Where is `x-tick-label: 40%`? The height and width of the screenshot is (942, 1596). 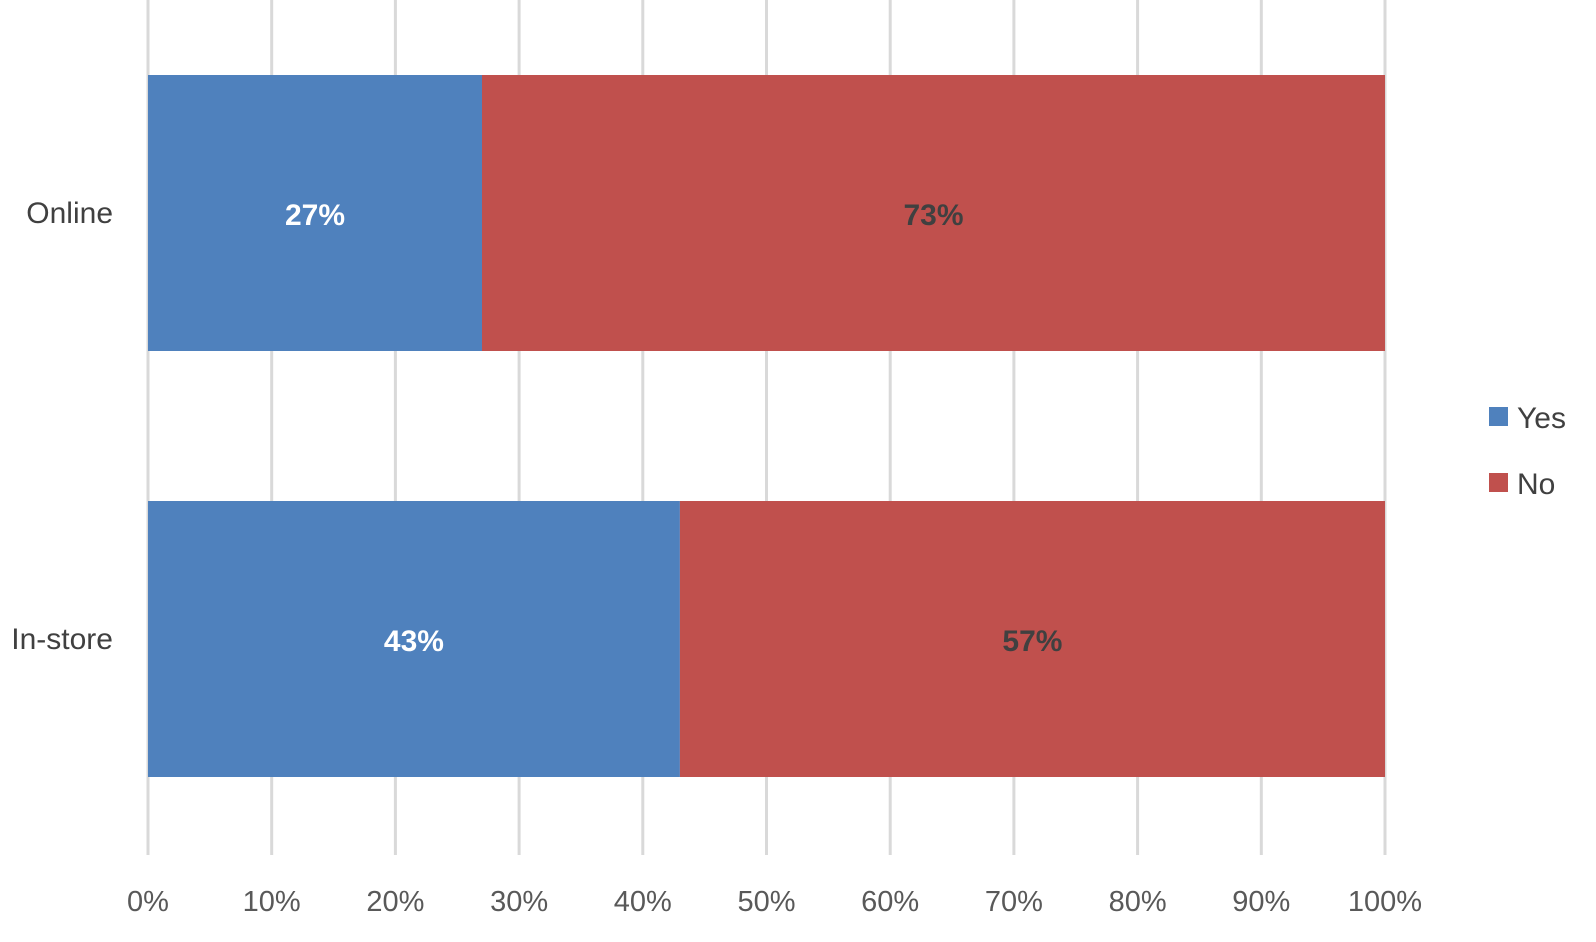 x-tick-label: 40% is located at coordinates (643, 902).